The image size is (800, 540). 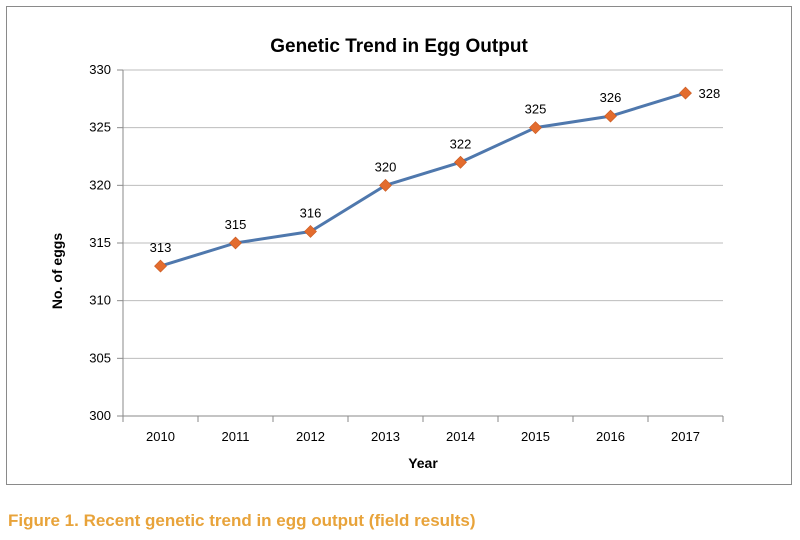 What do you see at coordinates (423, 463) in the screenshot?
I see `x-axis-label: Year` at bounding box center [423, 463].